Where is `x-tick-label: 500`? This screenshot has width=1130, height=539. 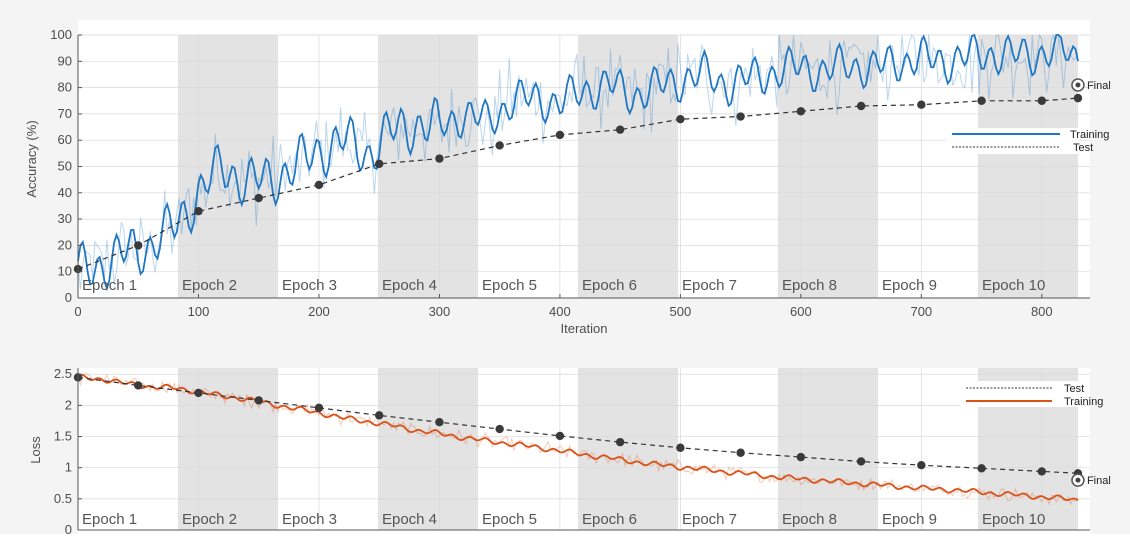
x-tick-label: 500 is located at coordinates (681, 311).